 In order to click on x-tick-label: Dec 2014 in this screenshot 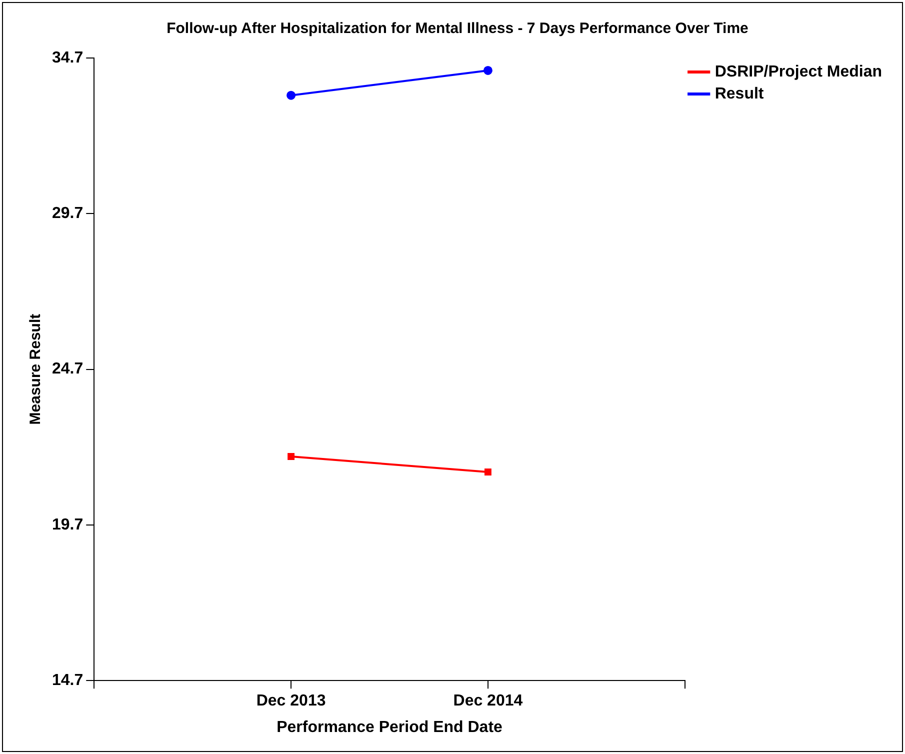, I will do `click(488, 701)`.